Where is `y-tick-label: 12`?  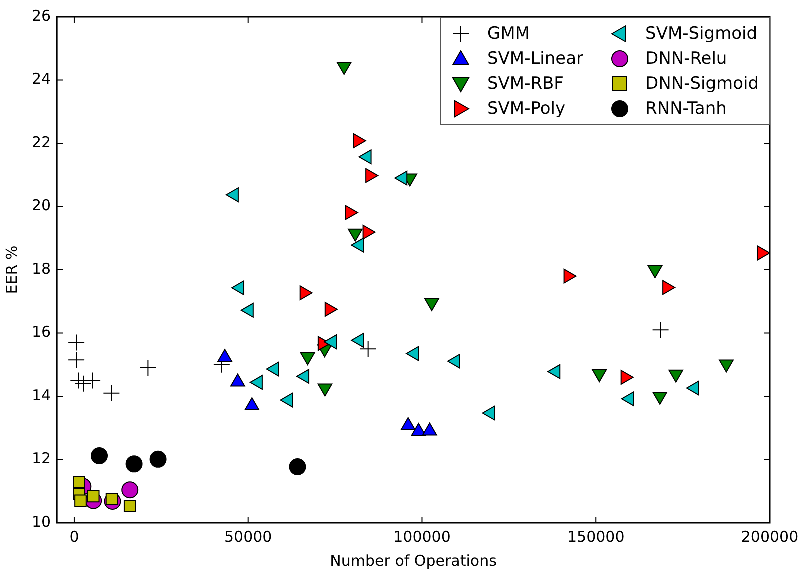
y-tick-label: 12 is located at coordinates (42, 459).